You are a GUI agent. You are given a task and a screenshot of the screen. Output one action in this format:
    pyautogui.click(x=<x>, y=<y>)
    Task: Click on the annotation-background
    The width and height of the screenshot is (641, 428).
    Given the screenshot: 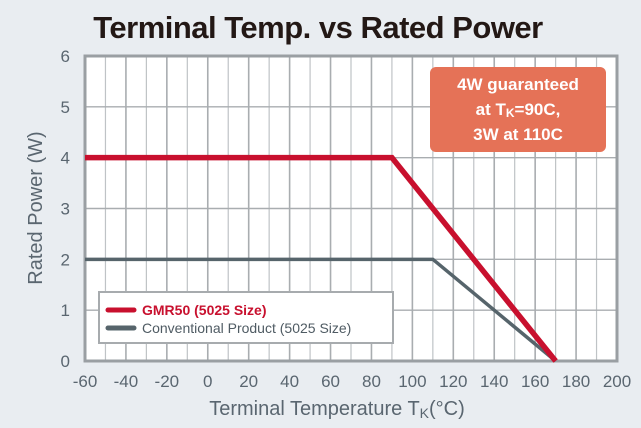 What is the action you would take?
    pyautogui.click(x=518, y=109)
    